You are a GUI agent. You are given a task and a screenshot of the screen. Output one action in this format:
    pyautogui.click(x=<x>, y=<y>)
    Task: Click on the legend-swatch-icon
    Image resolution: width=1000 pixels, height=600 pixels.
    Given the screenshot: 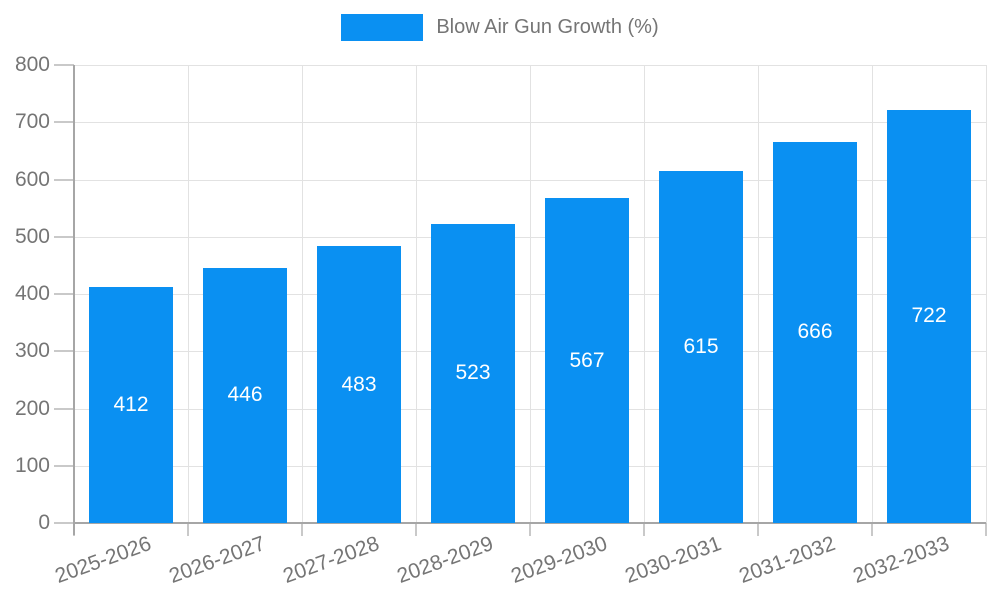 What is the action you would take?
    pyautogui.click(x=382, y=27)
    